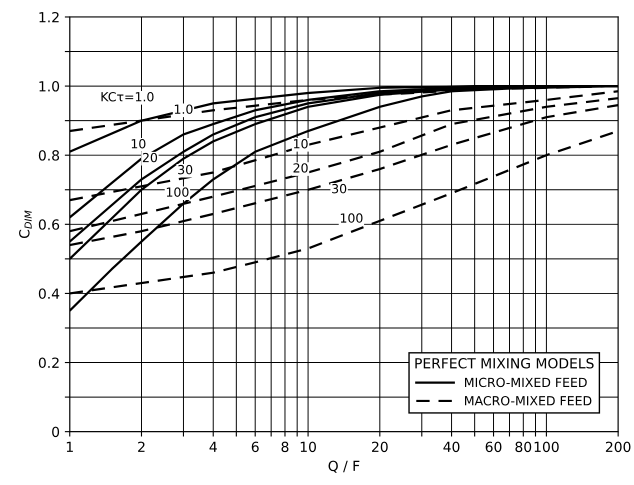 This screenshot has height=485, width=634. I want to click on x-tick-label: 80, so click(523, 447).